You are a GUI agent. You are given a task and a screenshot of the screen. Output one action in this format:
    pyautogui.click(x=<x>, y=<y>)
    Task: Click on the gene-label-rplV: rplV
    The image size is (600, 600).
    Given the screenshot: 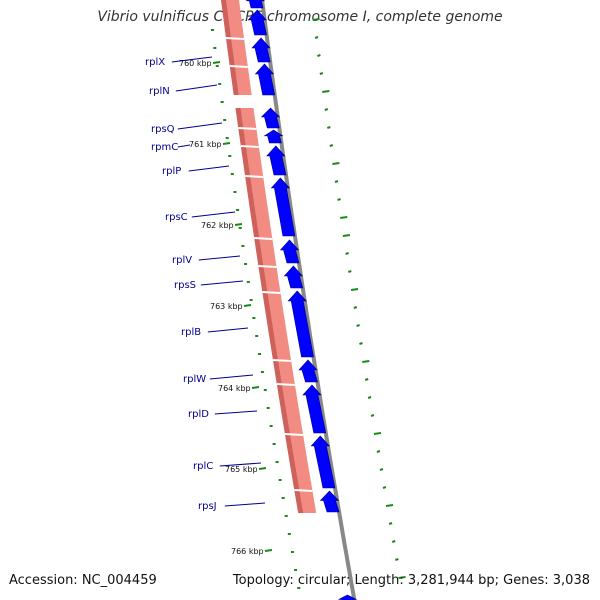 What is the action you would take?
    pyautogui.click(x=182, y=260)
    